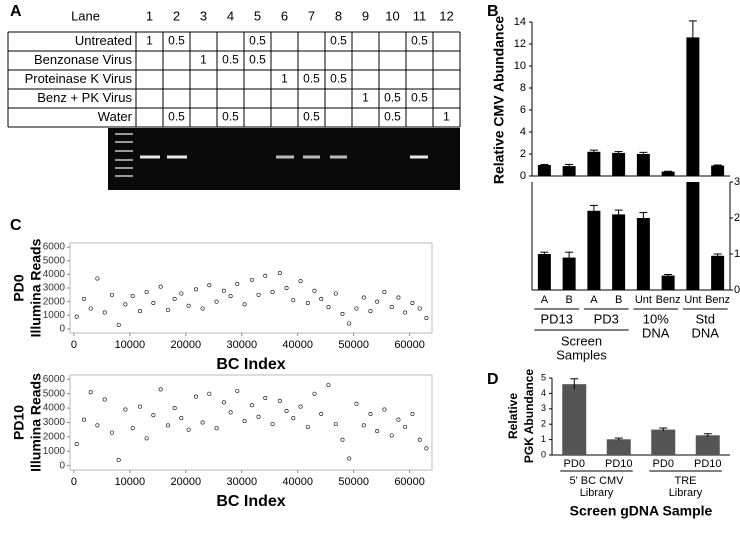 The height and width of the screenshot is (550, 740). What do you see at coordinates (365, 15) in the screenshot?
I see `lane-number: 9` at bounding box center [365, 15].